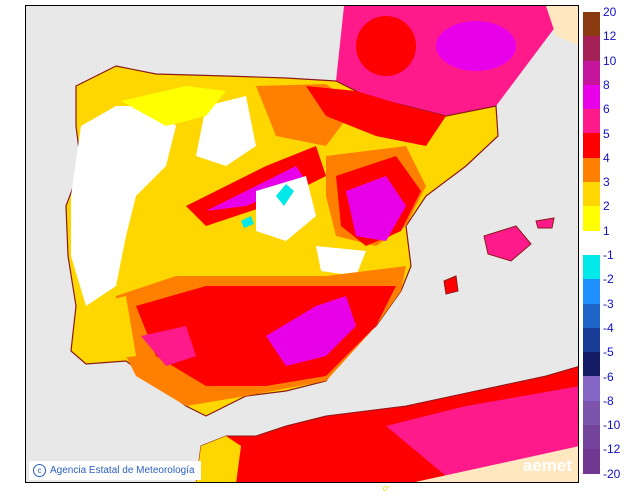  Describe the element at coordinates (451, 285) in the screenshot. I see `ibiza` at that location.